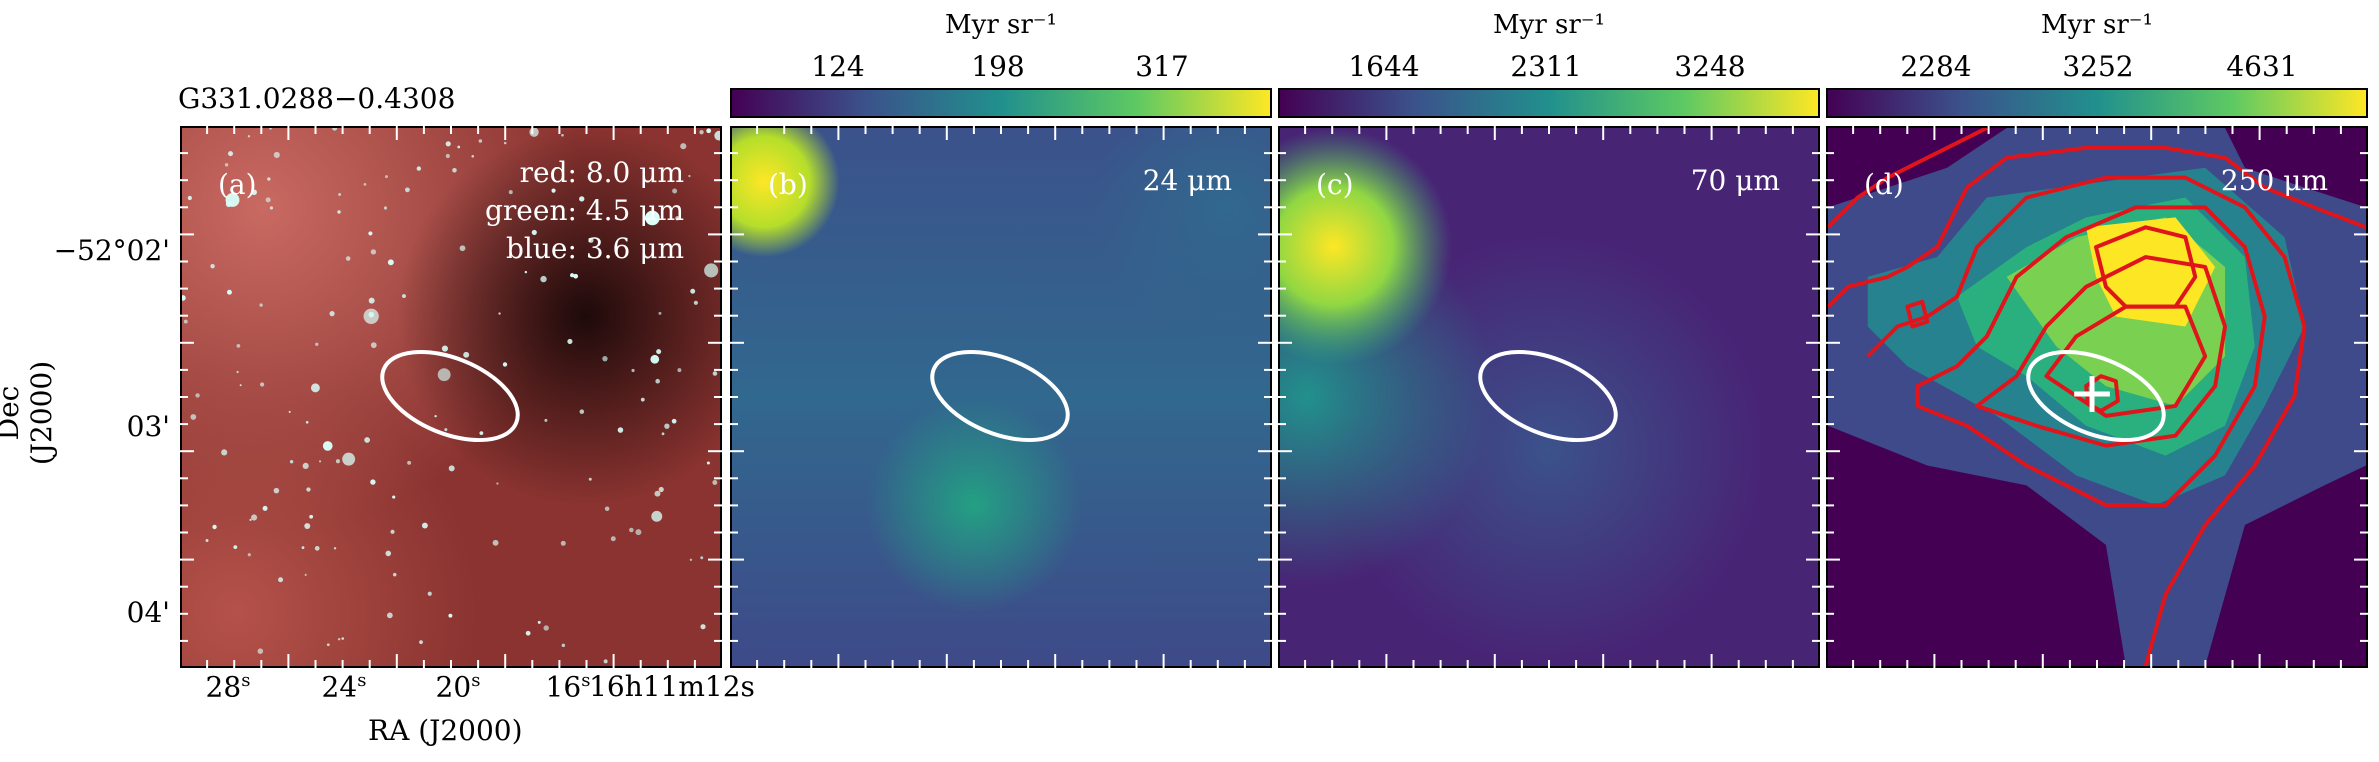  I want to click on colorbar-d-tick: 2284, so click(1936, 66).